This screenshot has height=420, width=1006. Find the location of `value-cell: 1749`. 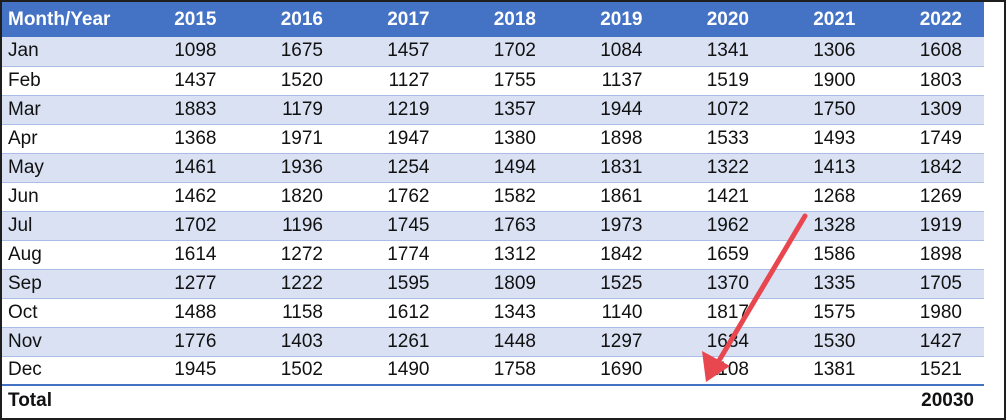

value-cell: 1749 is located at coordinates (930, 139).